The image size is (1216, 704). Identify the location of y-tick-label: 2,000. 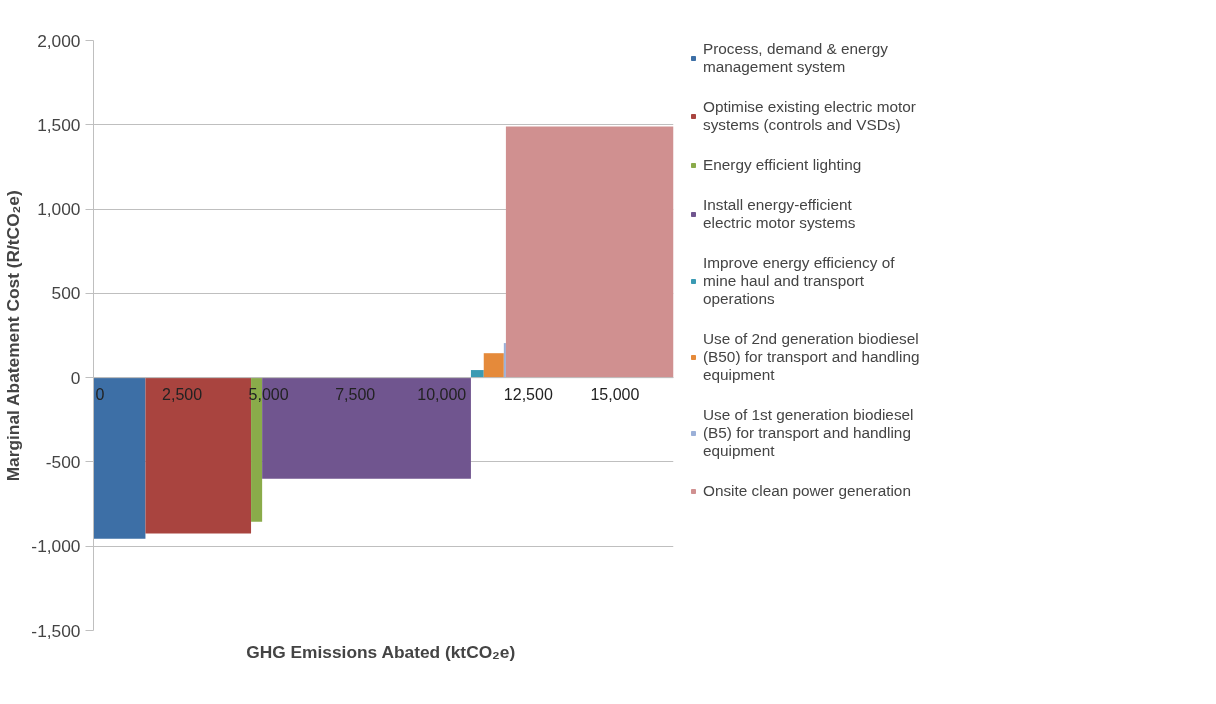
(59, 40).